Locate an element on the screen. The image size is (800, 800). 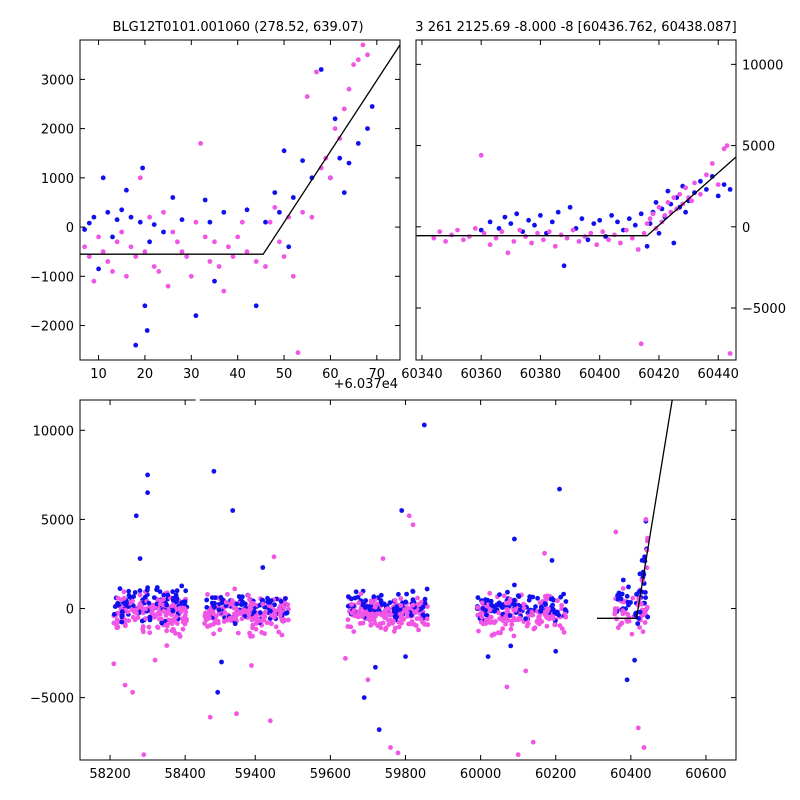
x-tick-label: 70 is located at coordinates (377, 374).